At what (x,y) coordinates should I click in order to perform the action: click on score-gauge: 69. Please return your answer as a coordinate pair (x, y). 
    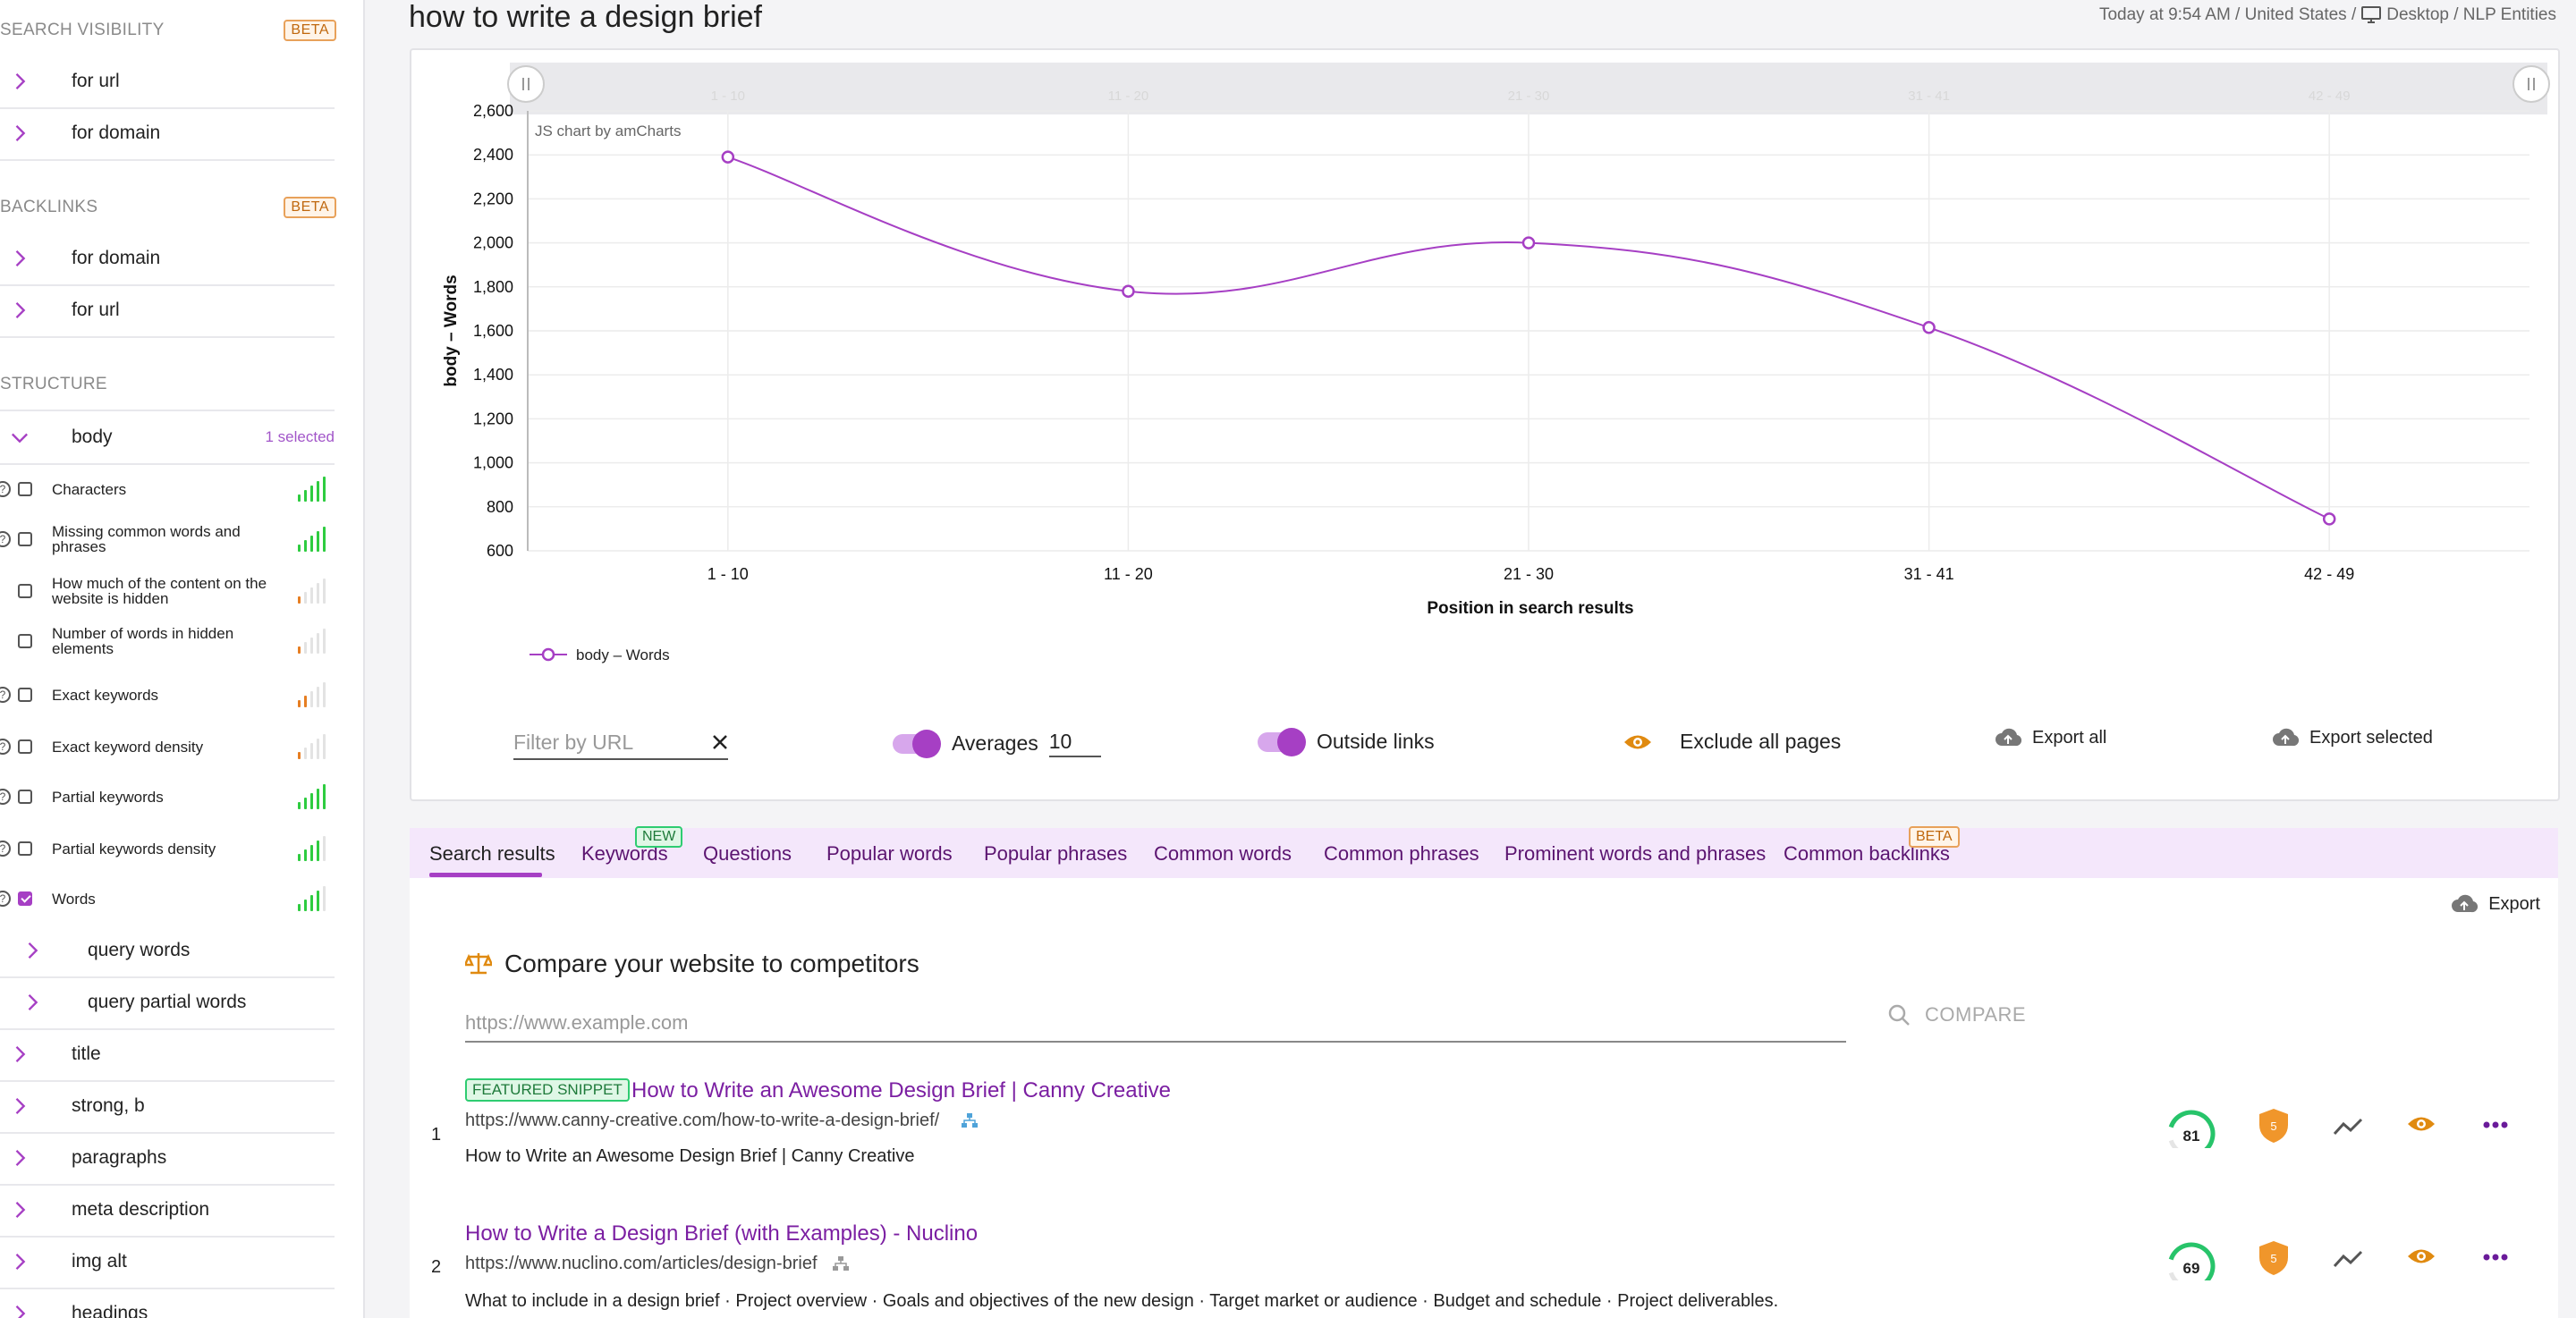
    Looking at the image, I should click on (2192, 1261).